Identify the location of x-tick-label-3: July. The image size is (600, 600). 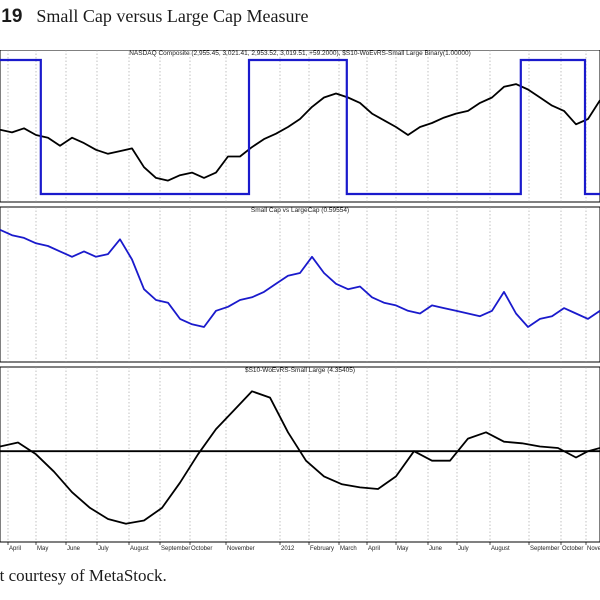
(103, 549).